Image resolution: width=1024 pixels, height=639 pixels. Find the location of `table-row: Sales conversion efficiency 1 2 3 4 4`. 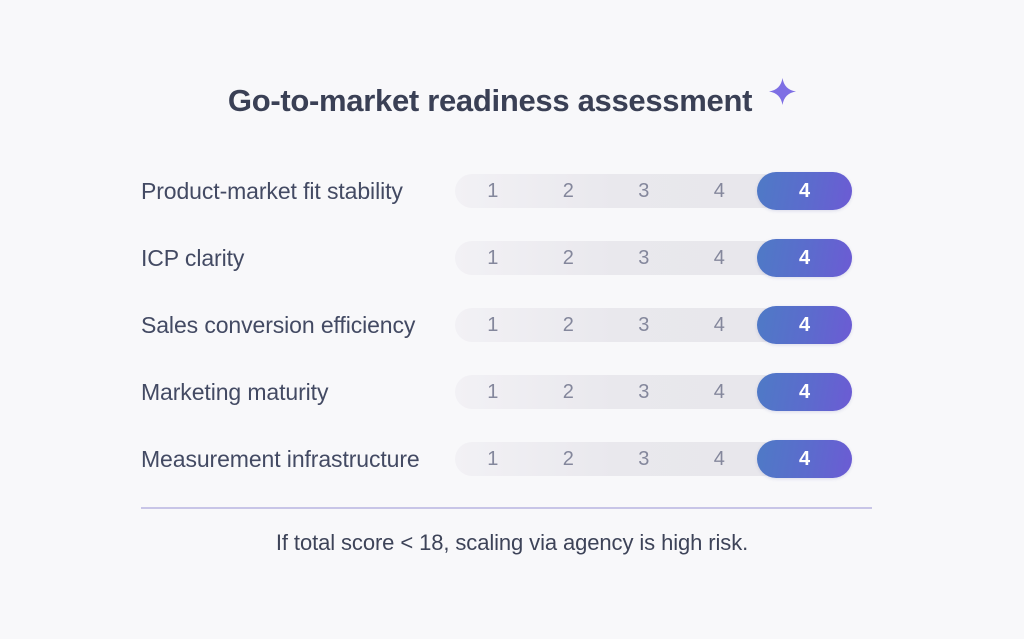

table-row: Sales conversion efficiency 1 2 3 4 4 is located at coordinates (512, 325).